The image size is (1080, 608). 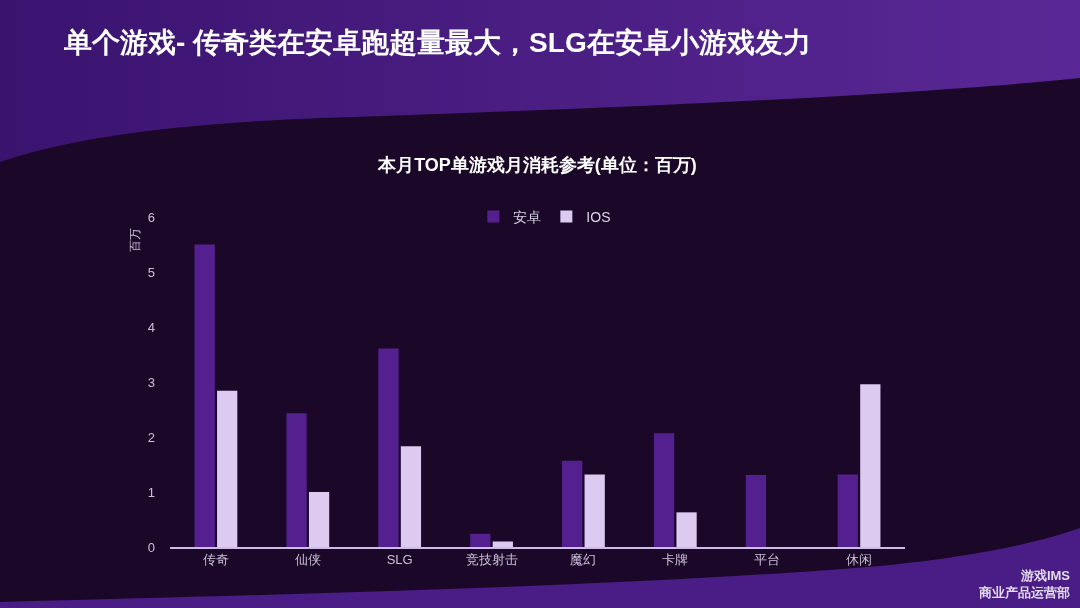 What do you see at coordinates (151, 382) in the screenshot?
I see `y-tick-label: 3` at bounding box center [151, 382].